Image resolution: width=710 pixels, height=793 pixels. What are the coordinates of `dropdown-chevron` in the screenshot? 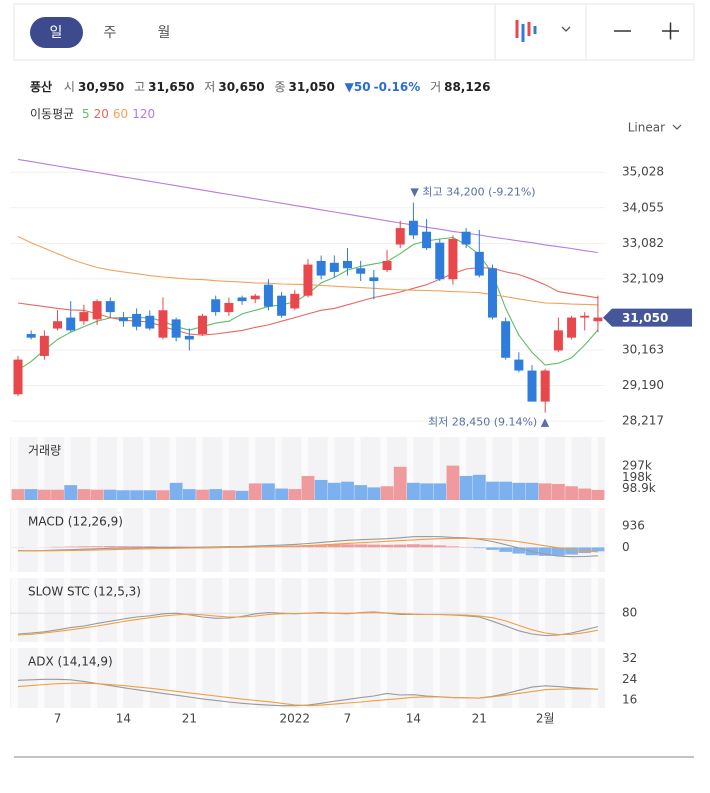 It's located at (566, 29).